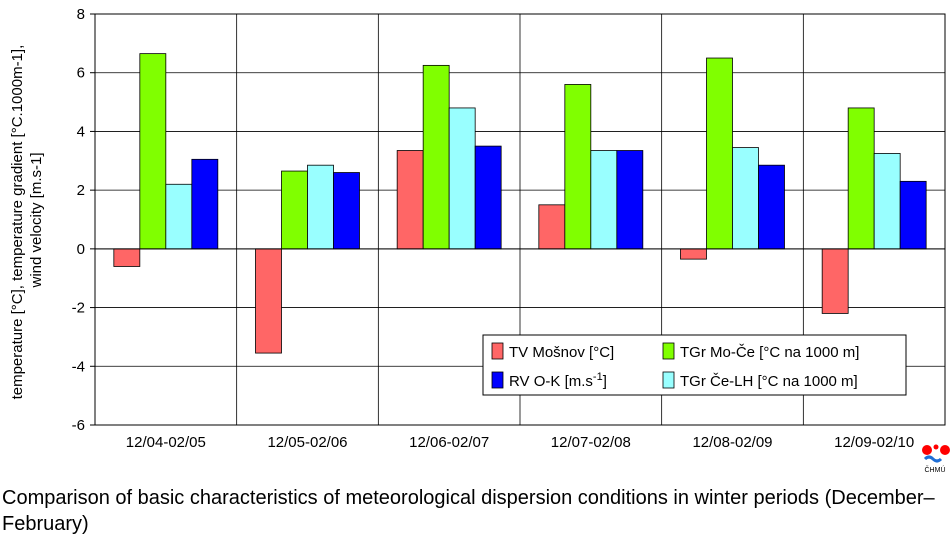  Describe the element at coordinates (81, 131) in the screenshot. I see `y-tick-label: 4` at that location.